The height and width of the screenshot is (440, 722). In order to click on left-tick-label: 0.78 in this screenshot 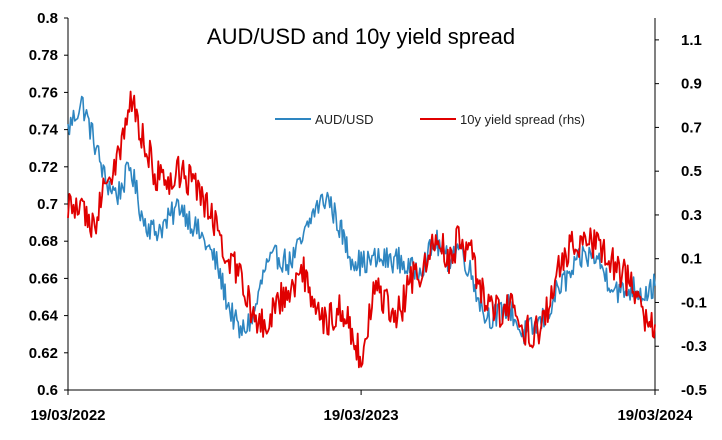, I will do `click(43, 55)`.